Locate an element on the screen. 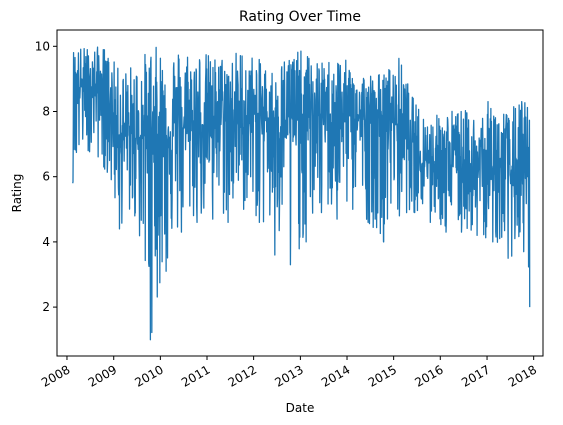 This screenshot has height=425, width=563. y-axis-label: Rating is located at coordinates (17, 193).